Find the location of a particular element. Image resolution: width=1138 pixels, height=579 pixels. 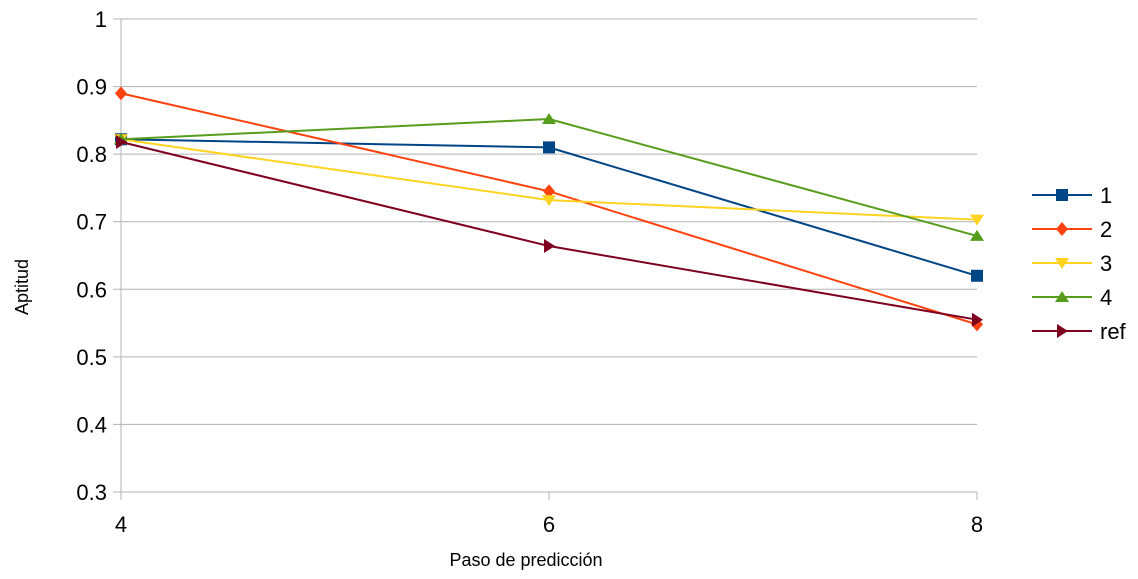

y-axis-title: Aptitud is located at coordinates (22, 287).